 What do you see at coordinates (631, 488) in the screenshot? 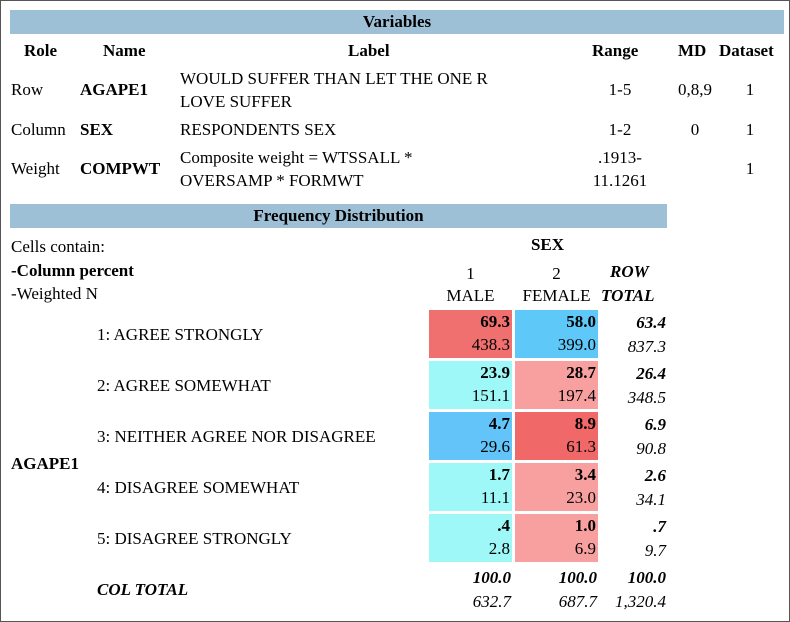
I see `row-total-cell: 2.6 34.1` at bounding box center [631, 488].